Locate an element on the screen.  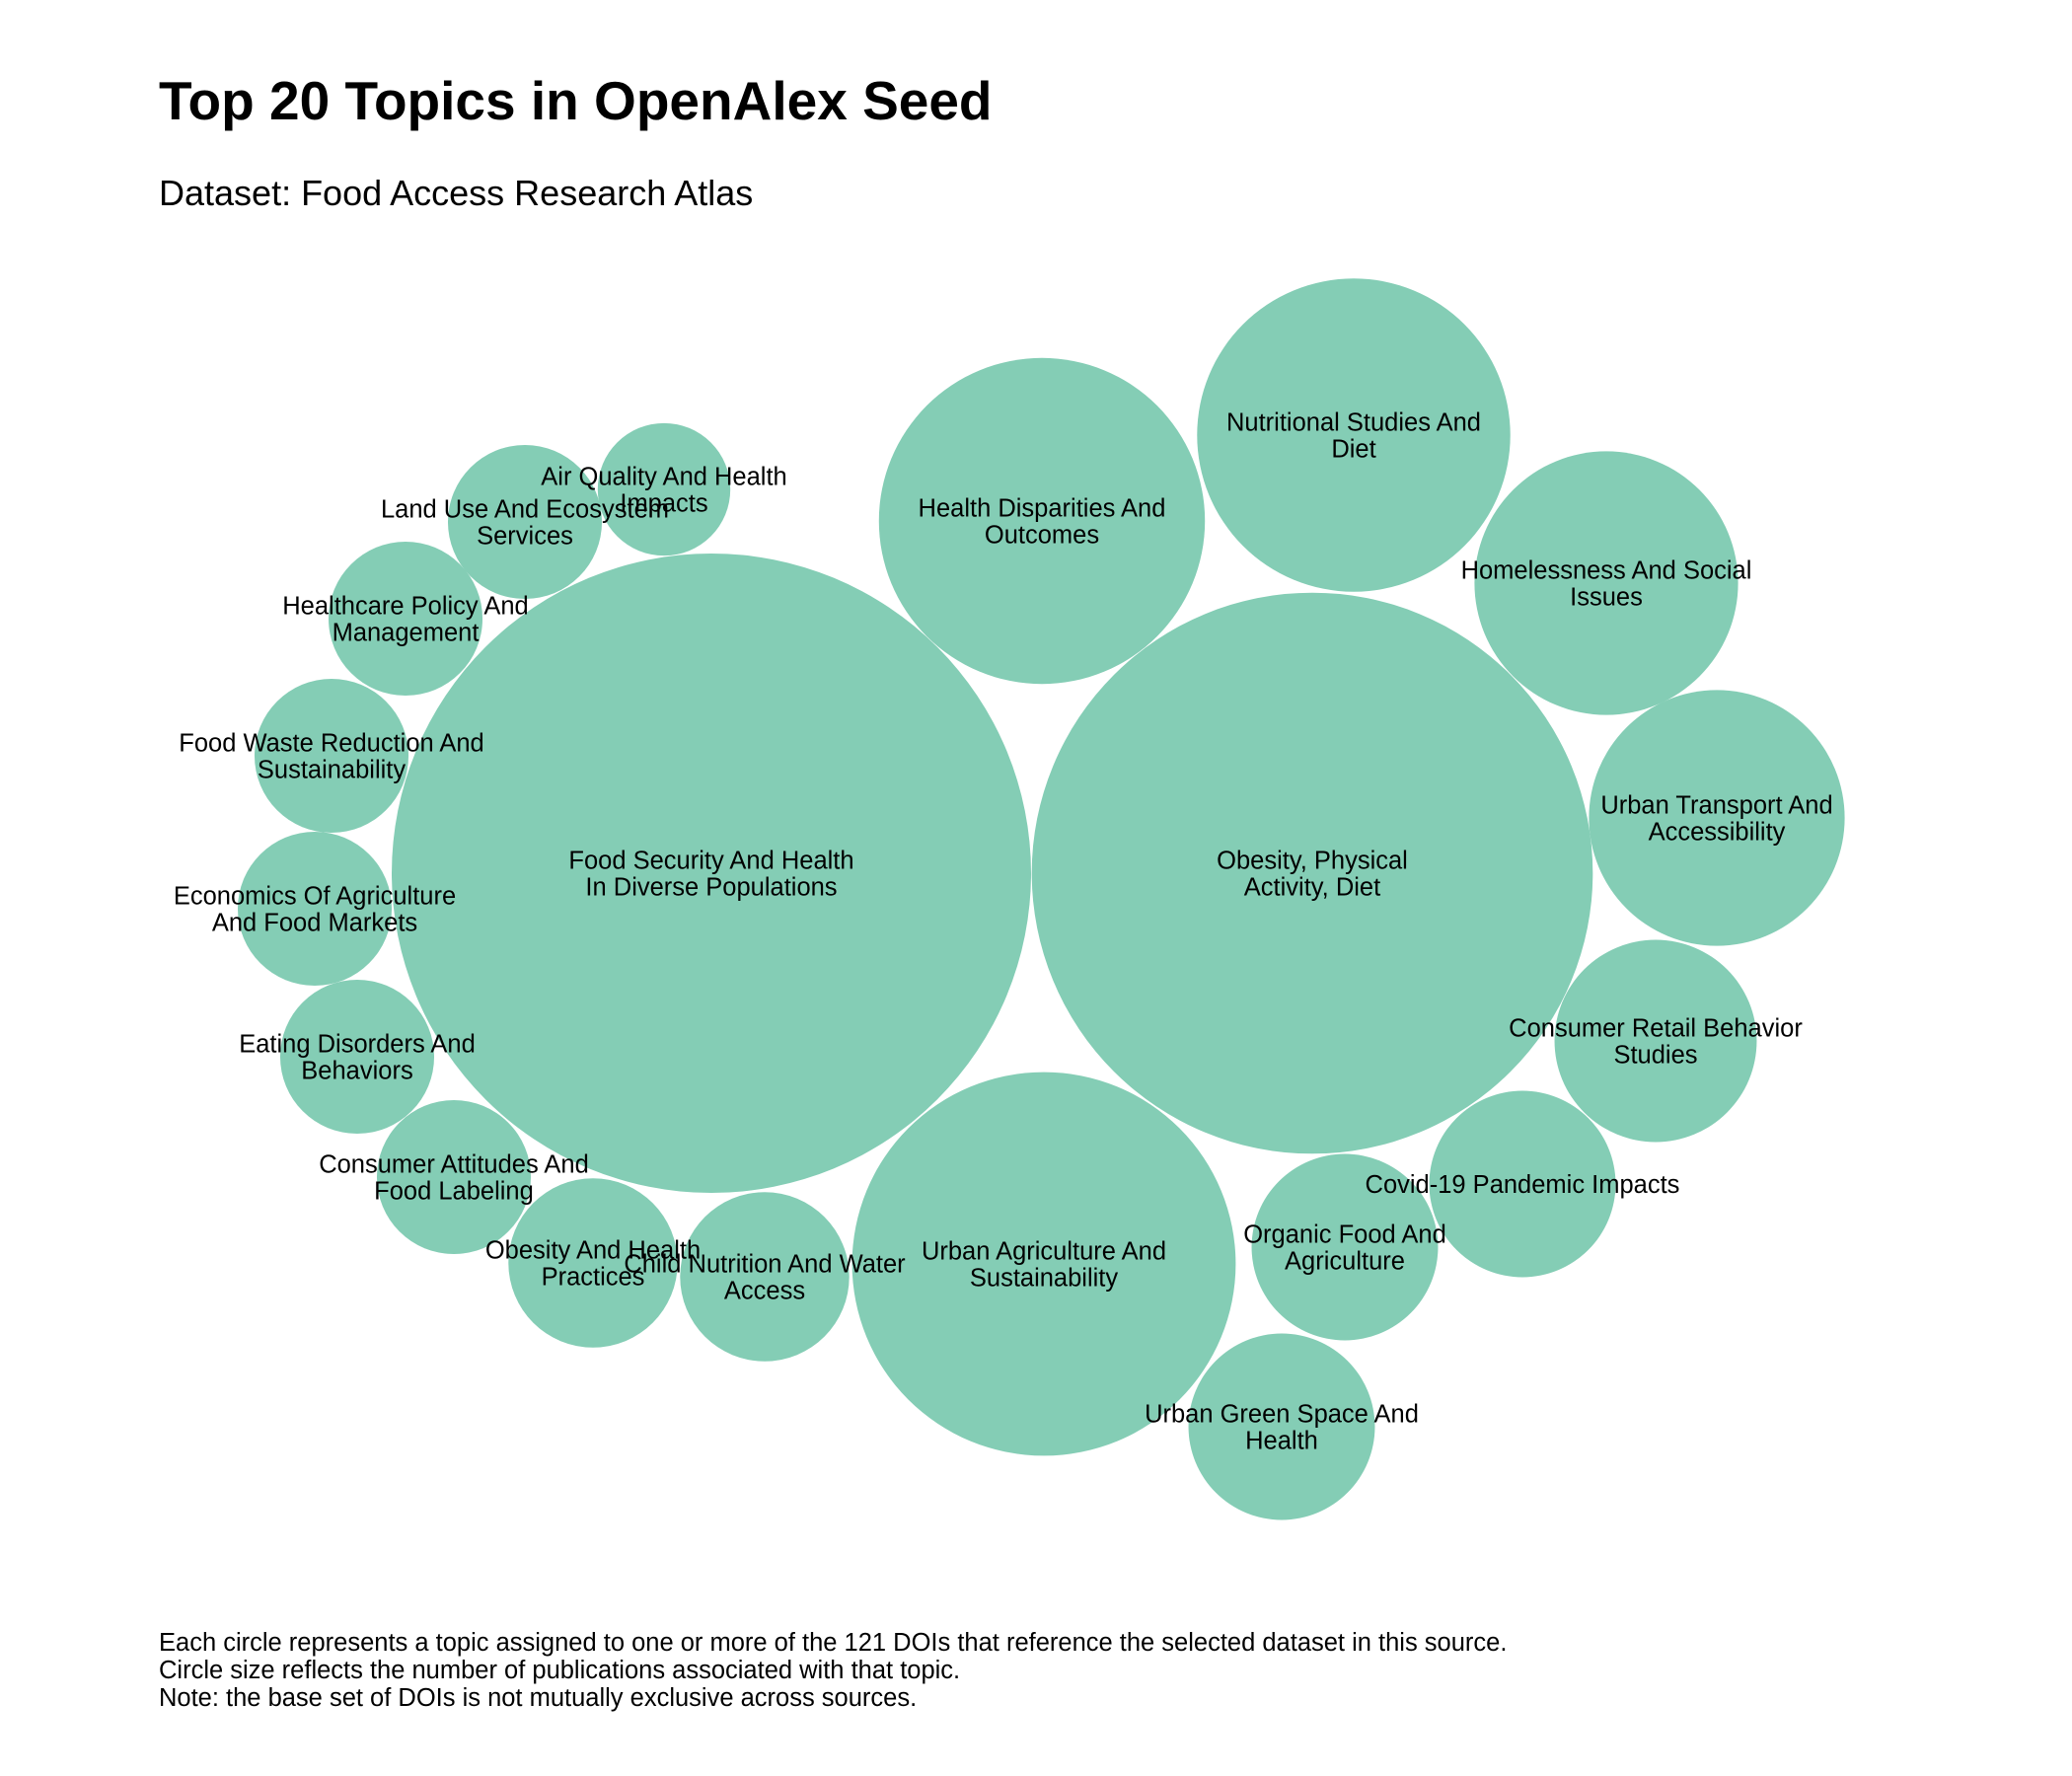
topic-label: Consumer Retail Behavior Studies is located at coordinates (1656, 1042).